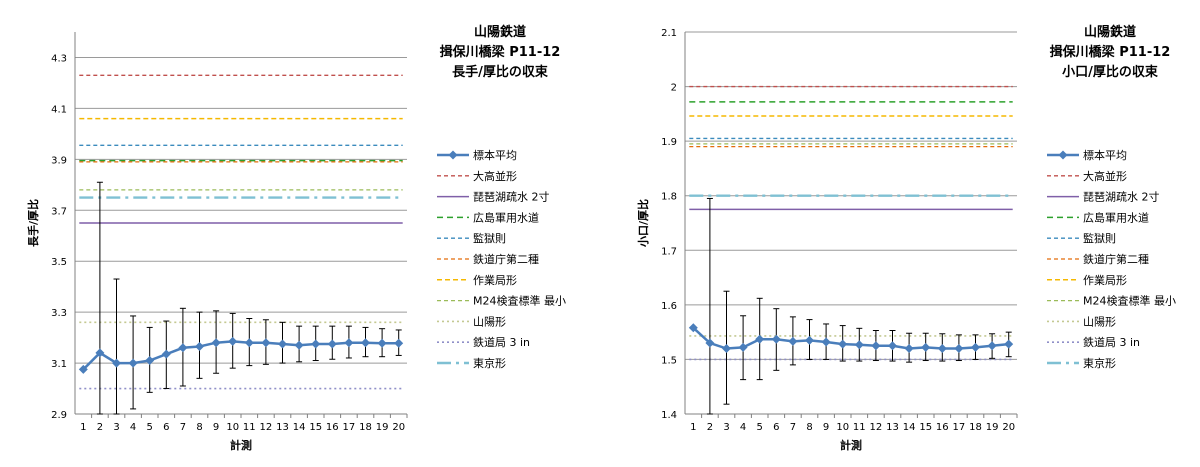 This screenshot has width=1200, height=467. Describe the element at coordinates (489, 238) in the screenshot. I see `legend-label: 監獄則` at that location.